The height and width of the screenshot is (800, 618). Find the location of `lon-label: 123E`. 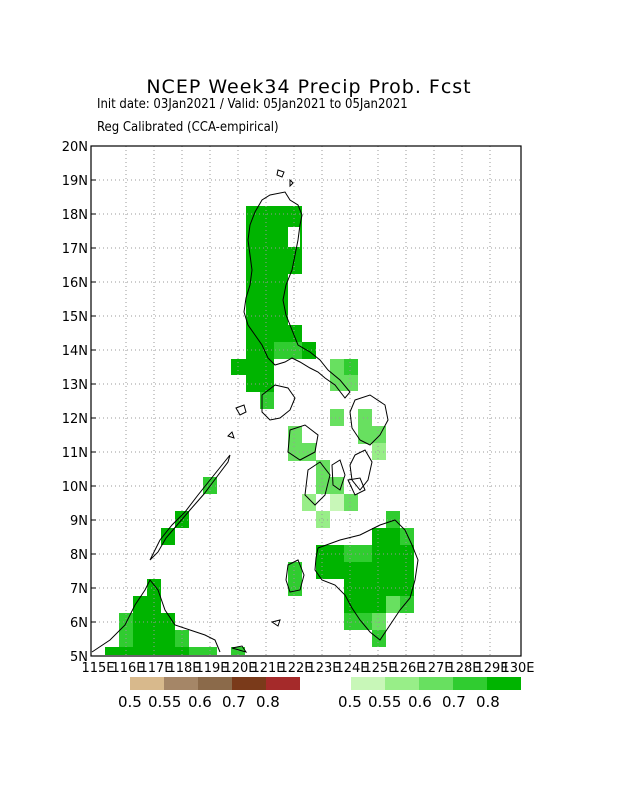

lon-label: 123E is located at coordinates (323, 668).